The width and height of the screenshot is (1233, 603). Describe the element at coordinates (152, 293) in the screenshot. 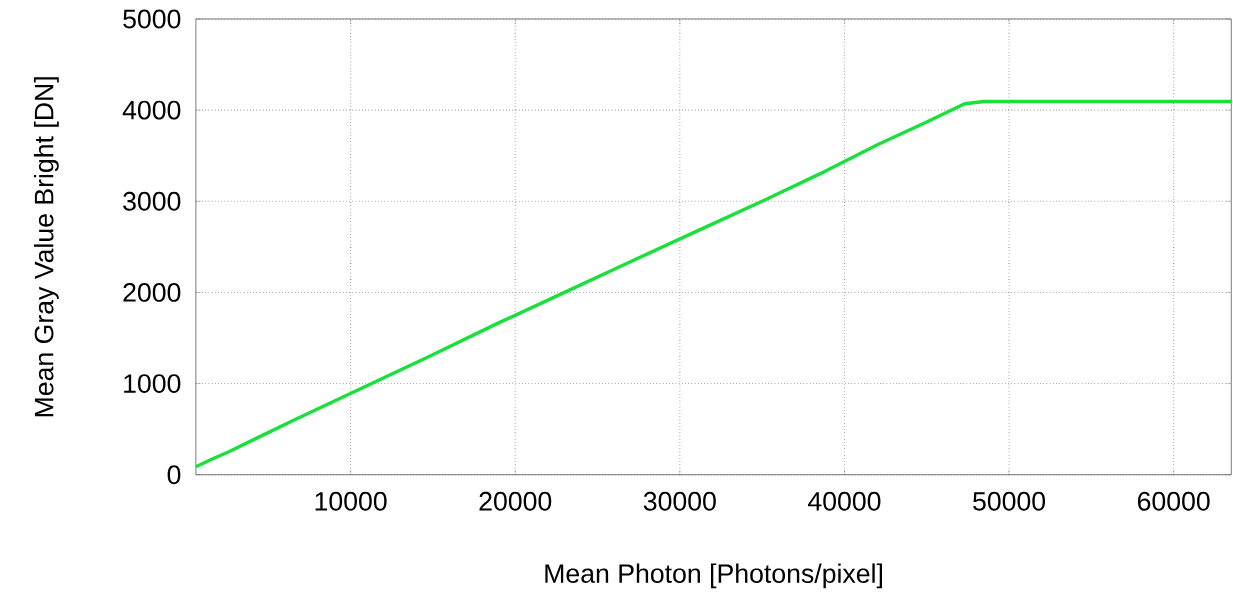

I see `y-tick-label: 2000` at that location.